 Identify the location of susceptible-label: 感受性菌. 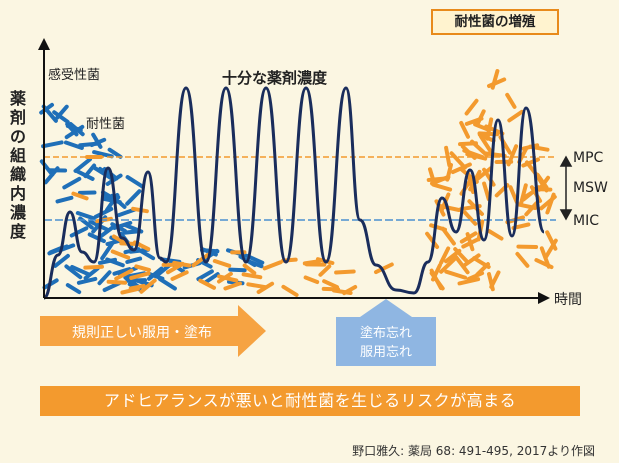
(74, 75).